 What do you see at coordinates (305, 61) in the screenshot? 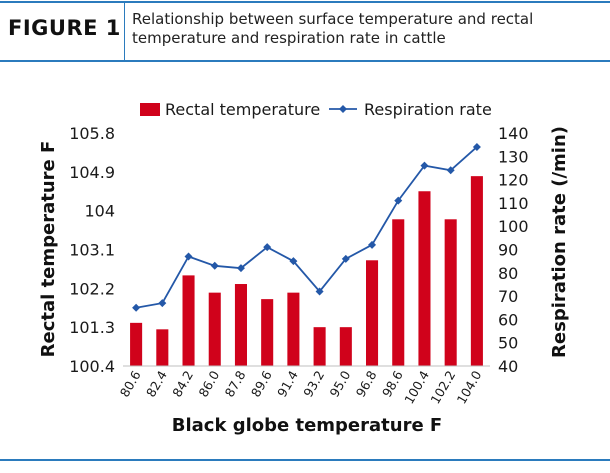
I see `header-bottom-rule` at bounding box center [305, 61].